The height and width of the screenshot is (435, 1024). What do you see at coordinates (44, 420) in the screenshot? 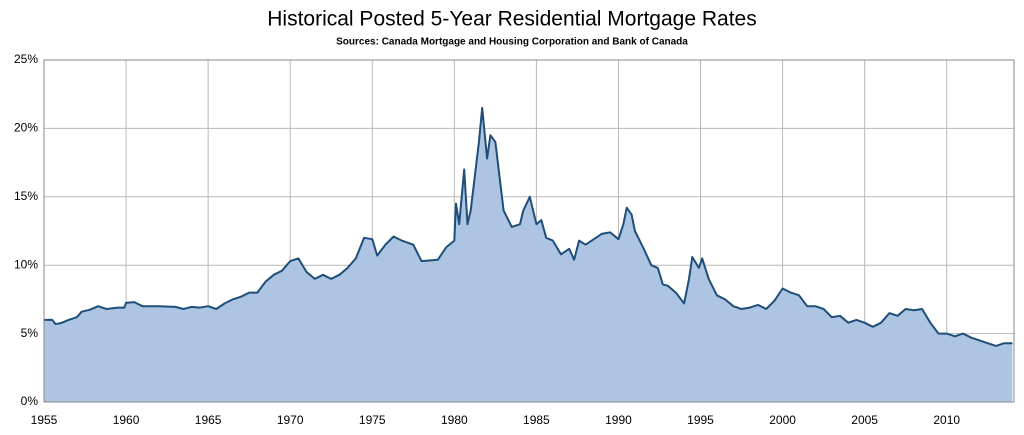
I see `x-tick-label: 1955` at bounding box center [44, 420].